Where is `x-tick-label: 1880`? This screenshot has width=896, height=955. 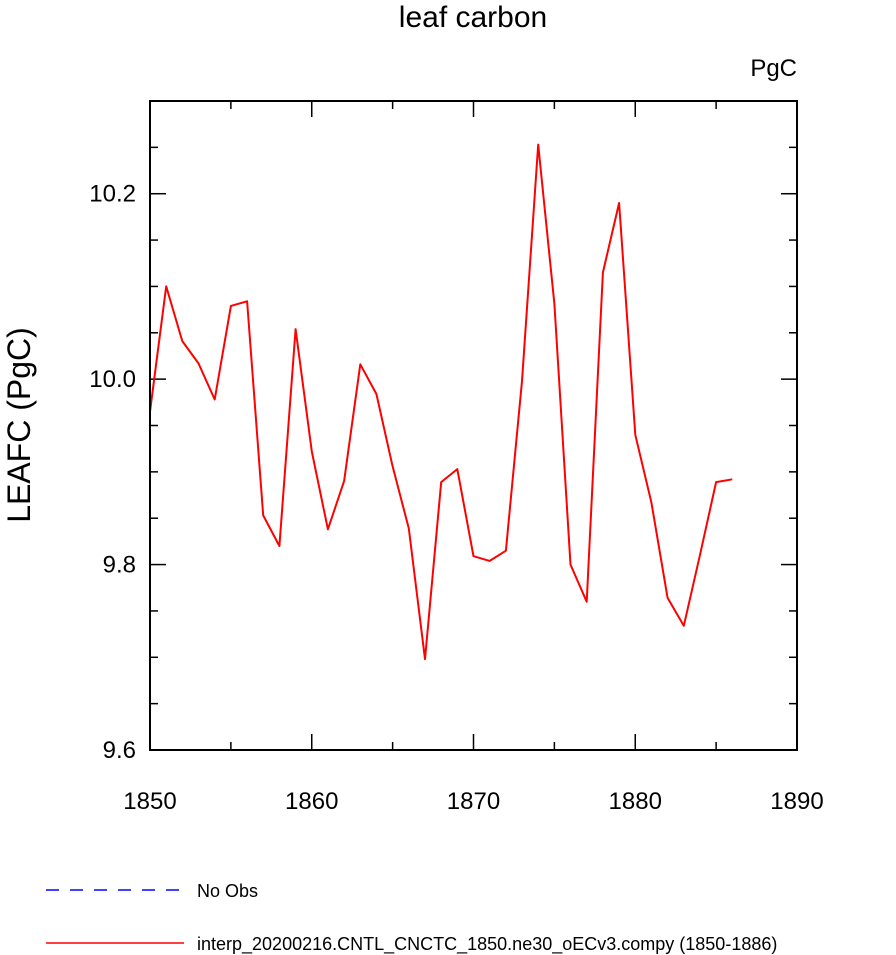
x-tick-label: 1880 is located at coordinates (635, 801).